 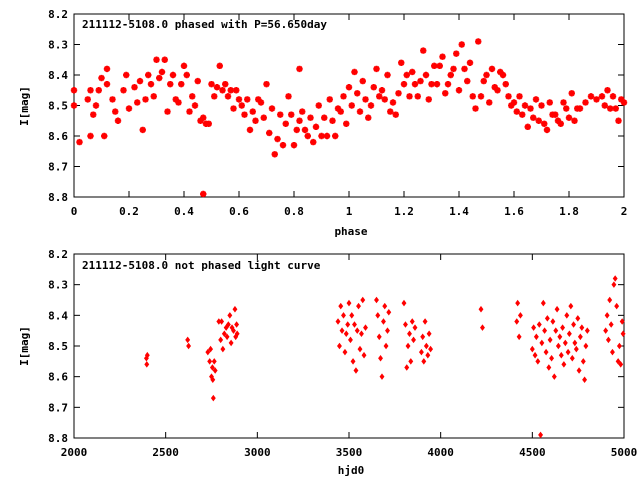 What do you see at coordinates (24, 346) in the screenshot?
I see `y-axis-label-unphased: I[mag]` at bounding box center [24, 346].